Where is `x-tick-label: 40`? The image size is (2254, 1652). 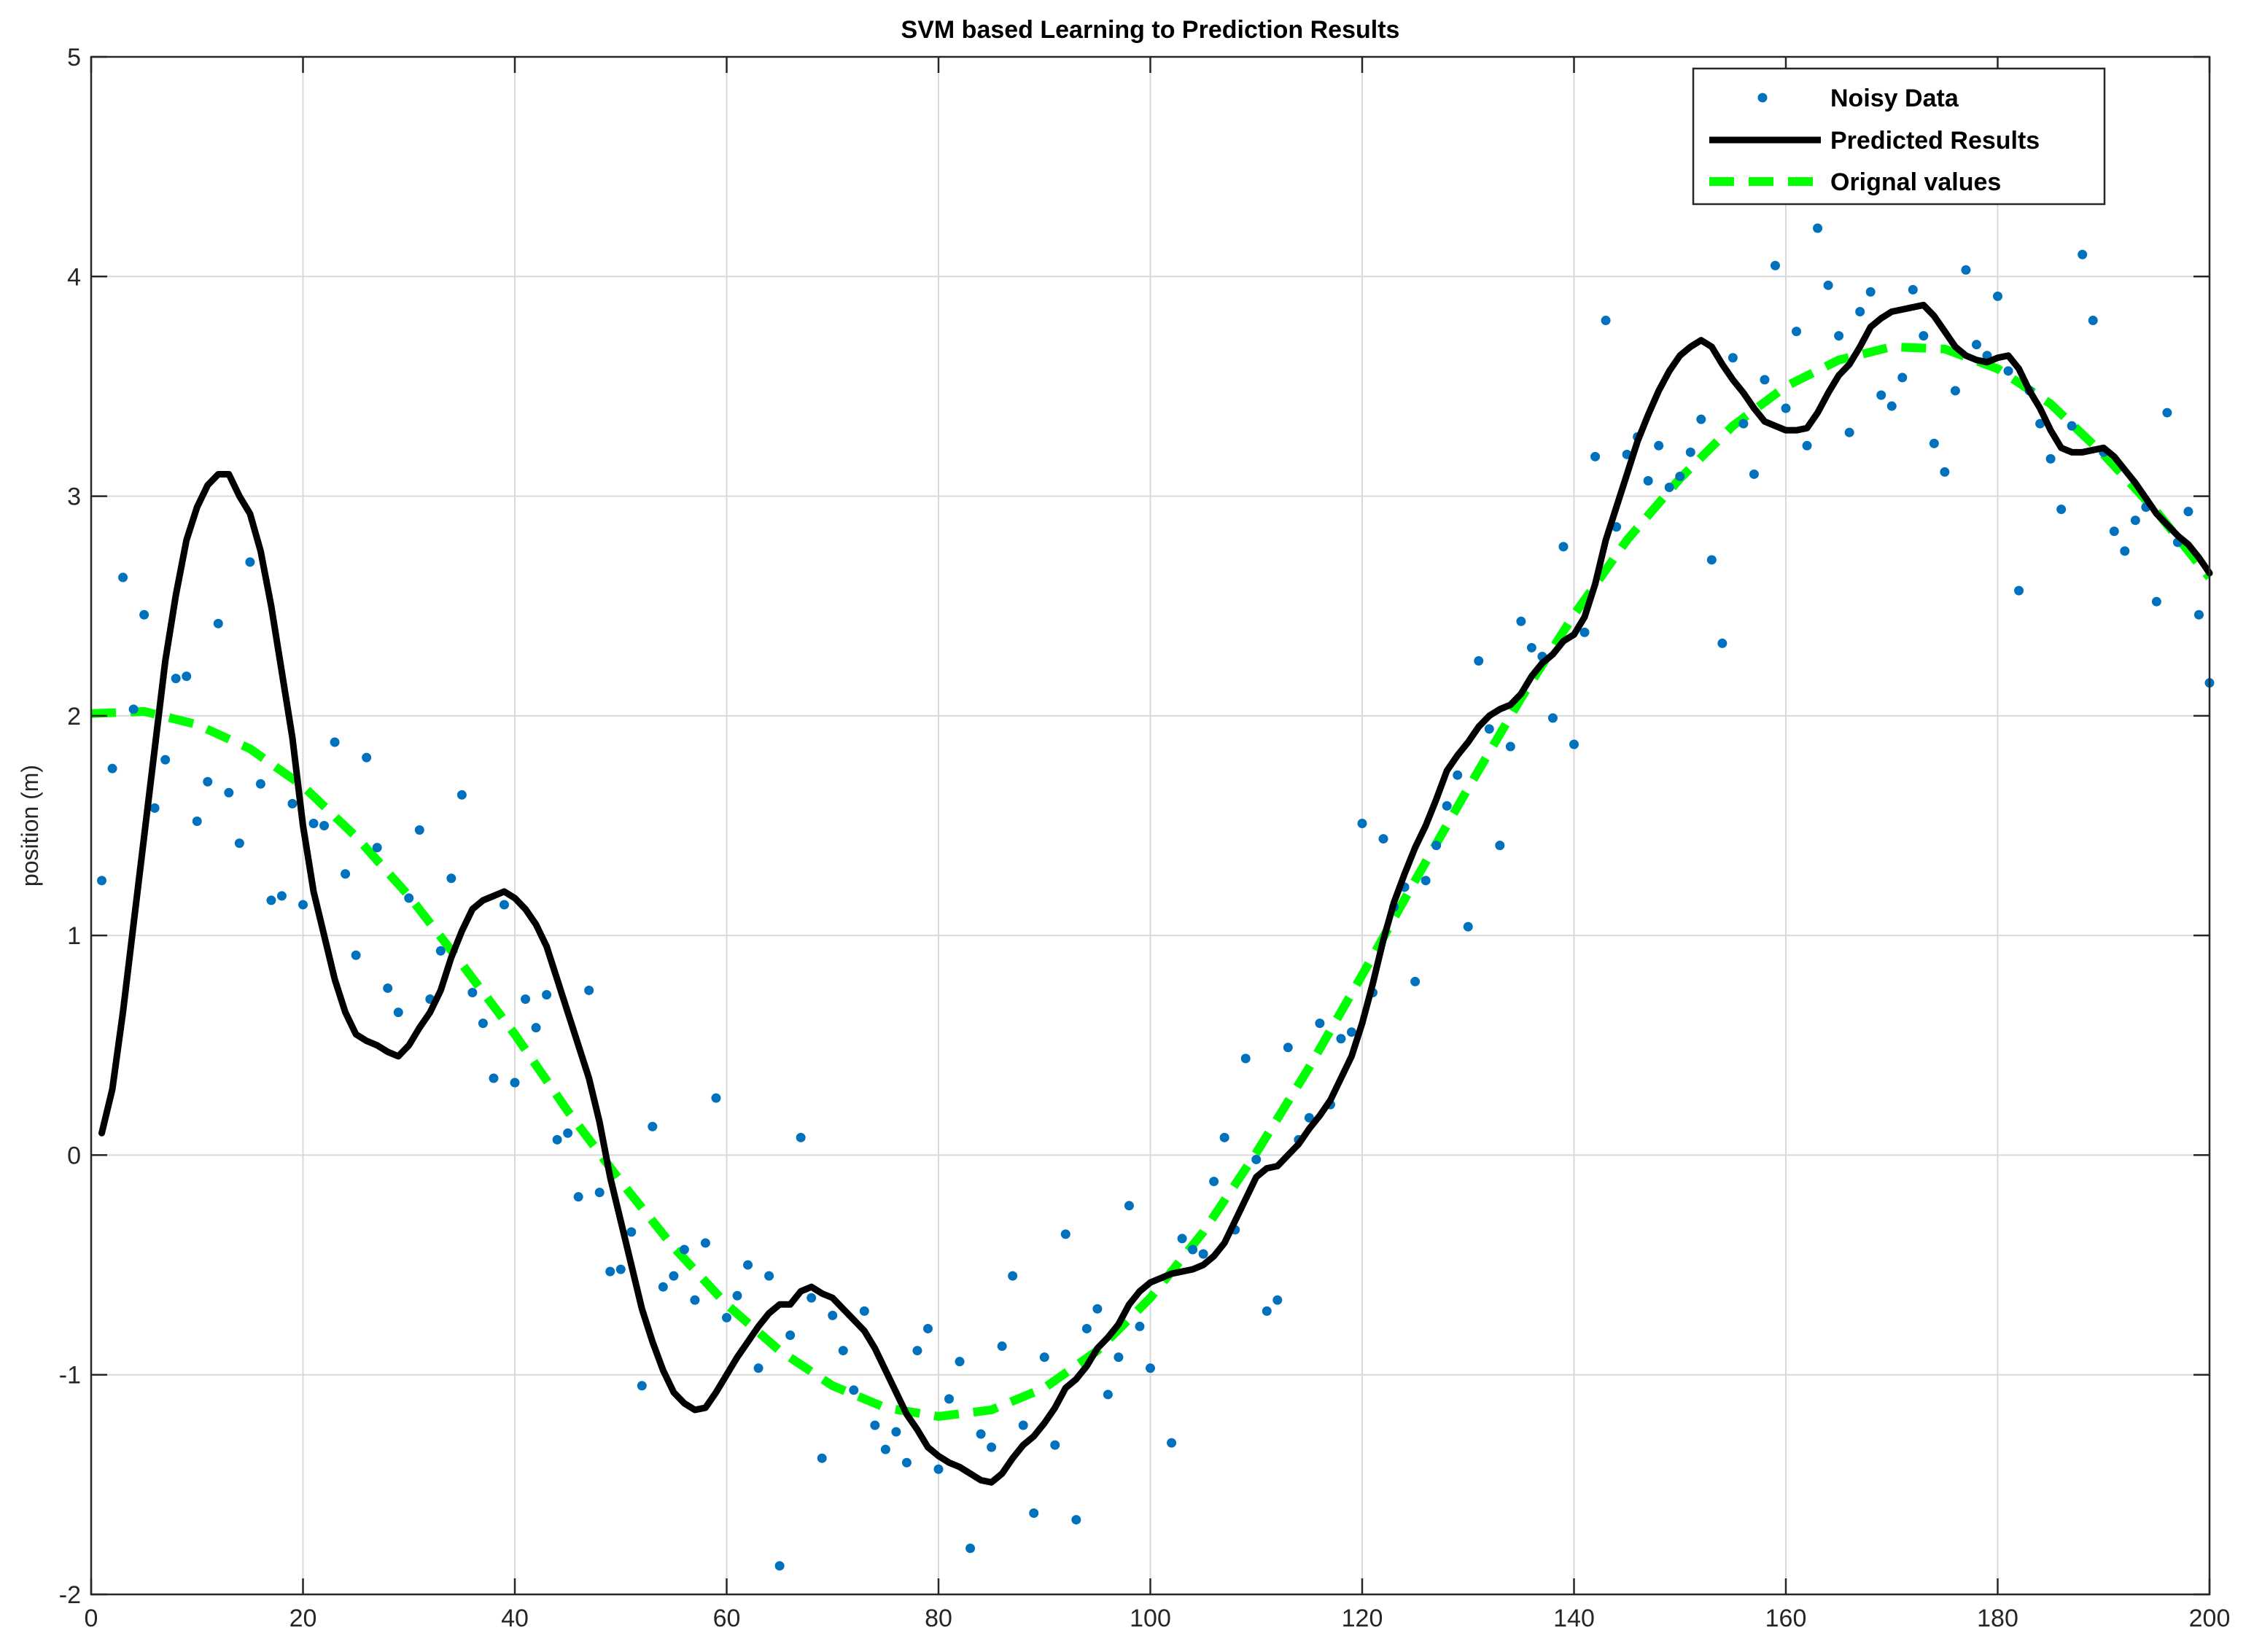 x-tick-label: 40 is located at coordinates (515, 1618).